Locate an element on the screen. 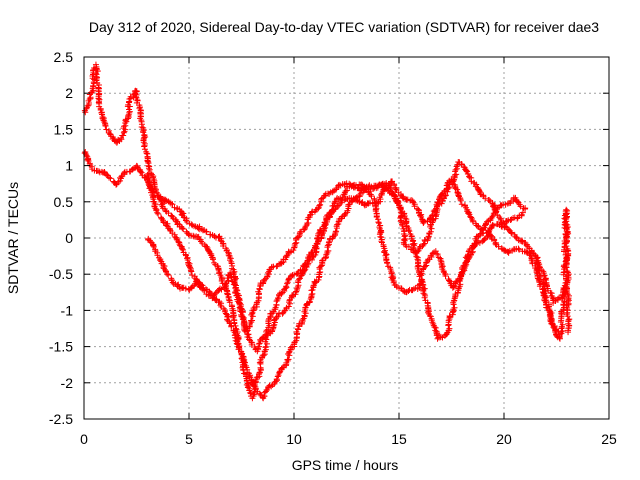 This screenshot has width=640, height=480. y-tick-label: -1.5 is located at coordinates (61, 347).